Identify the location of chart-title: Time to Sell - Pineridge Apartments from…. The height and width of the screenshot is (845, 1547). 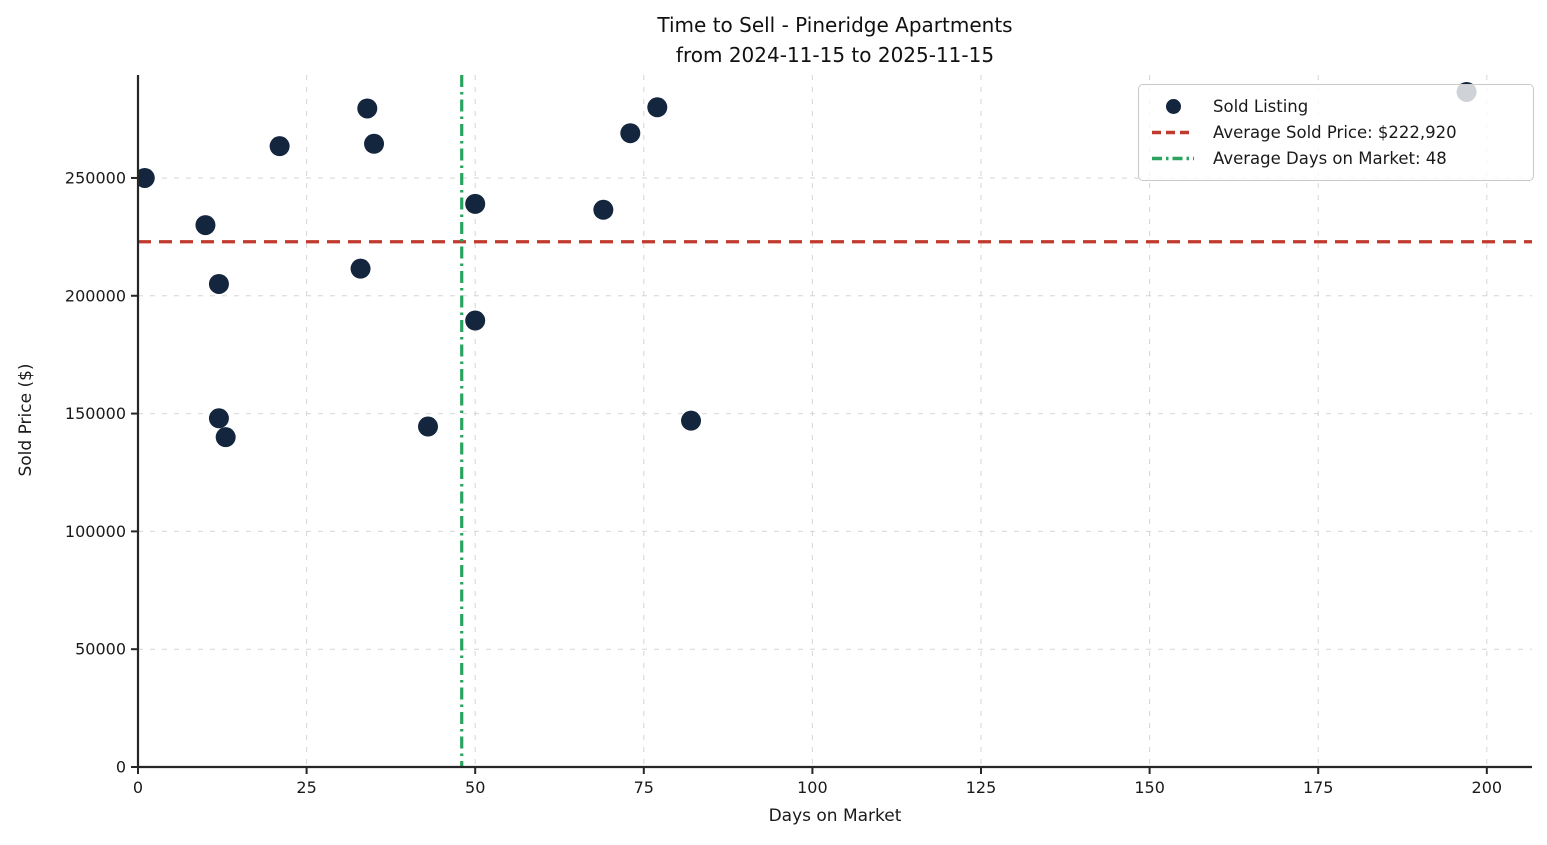
(835, 40).